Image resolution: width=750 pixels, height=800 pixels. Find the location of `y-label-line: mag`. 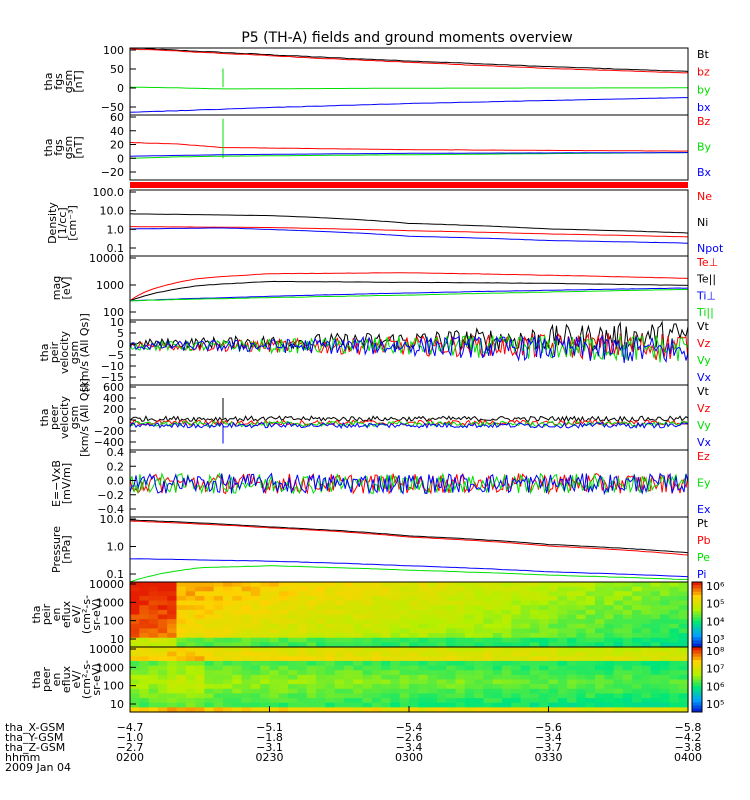

y-label-line: mag is located at coordinates (56, 288).